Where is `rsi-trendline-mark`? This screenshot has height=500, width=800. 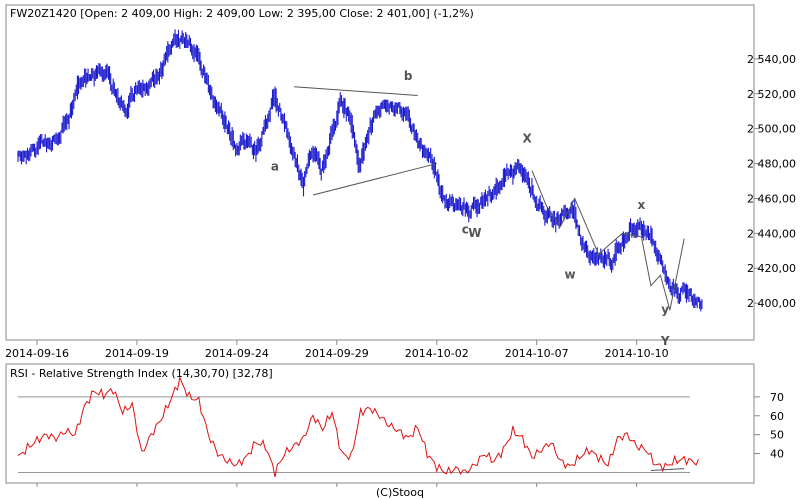
rsi-trendline-mark is located at coordinates (667, 470).